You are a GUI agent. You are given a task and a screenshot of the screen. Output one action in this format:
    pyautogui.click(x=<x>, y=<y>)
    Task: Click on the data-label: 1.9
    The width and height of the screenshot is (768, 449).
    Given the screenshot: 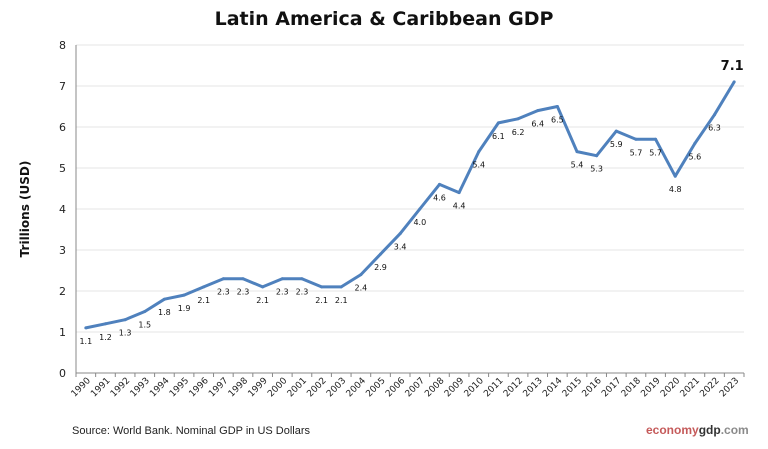 What is the action you would take?
    pyautogui.click(x=184, y=308)
    